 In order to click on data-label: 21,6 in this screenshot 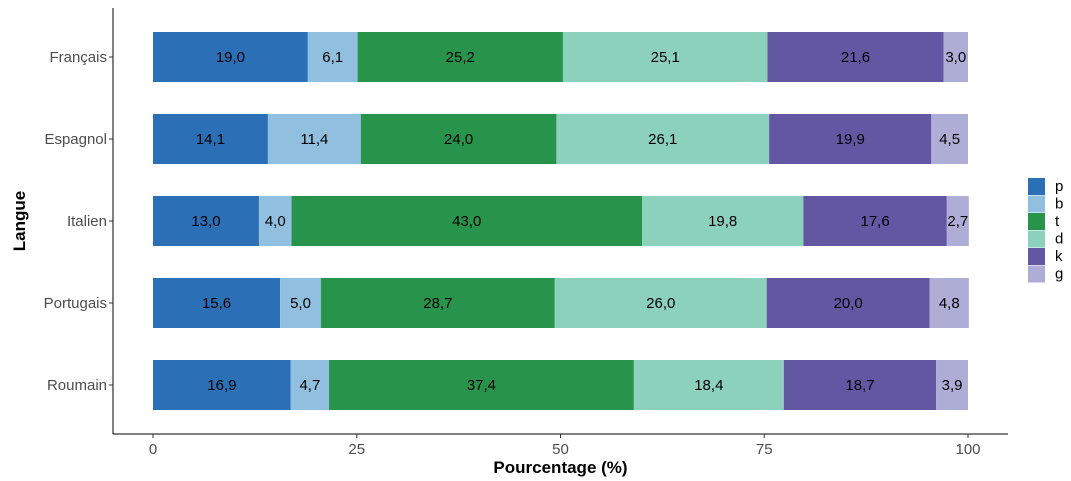, I will do `click(855, 57)`.